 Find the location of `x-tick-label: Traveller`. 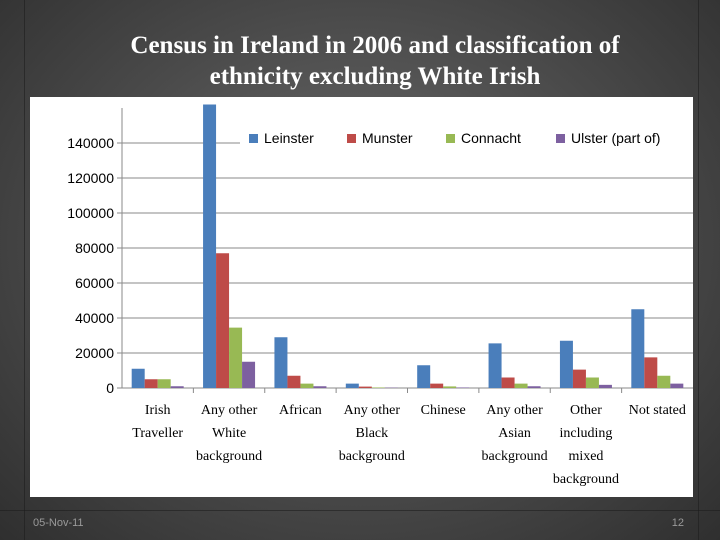

x-tick-label: Traveller is located at coordinates (157, 433).